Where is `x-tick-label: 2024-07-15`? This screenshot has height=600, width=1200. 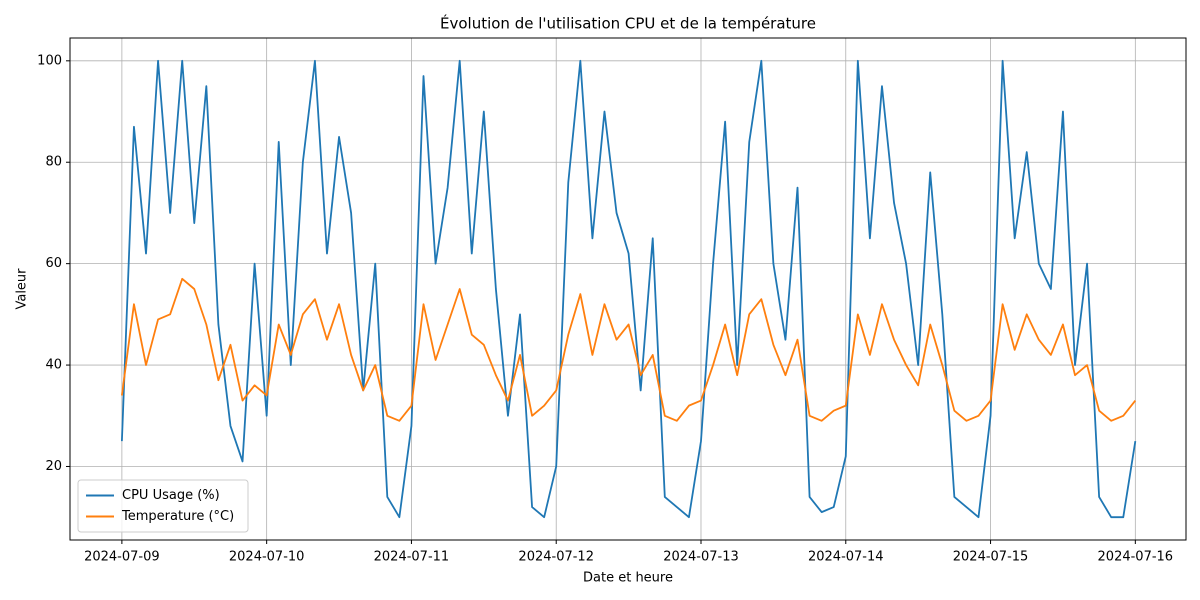 x-tick-label: 2024-07-15 is located at coordinates (991, 557).